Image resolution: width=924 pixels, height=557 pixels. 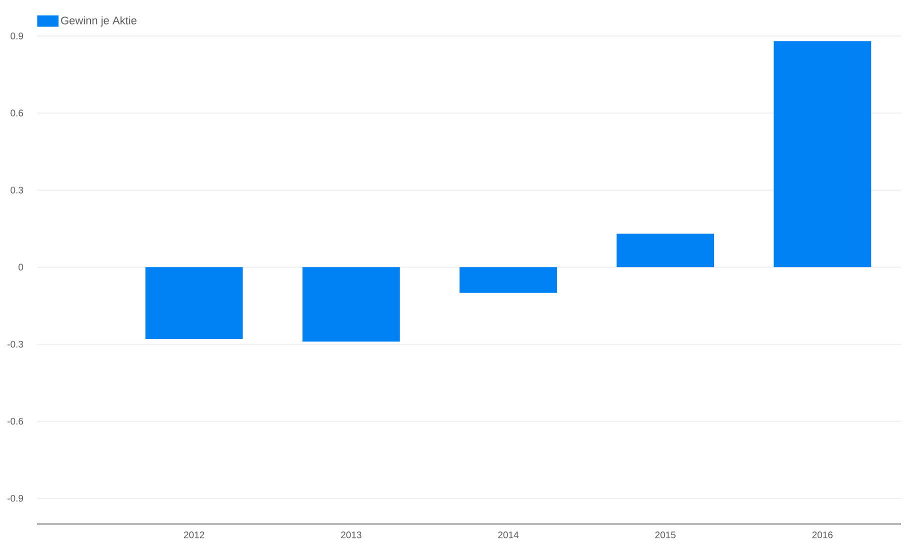 I want to click on x-tick-label: 2013, so click(x=351, y=535).